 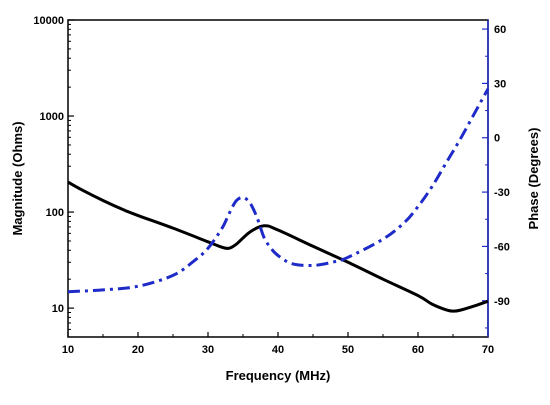 What do you see at coordinates (48, 21) in the screenshot?
I see `left-tick-label: 10000` at bounding box center [48, 21].